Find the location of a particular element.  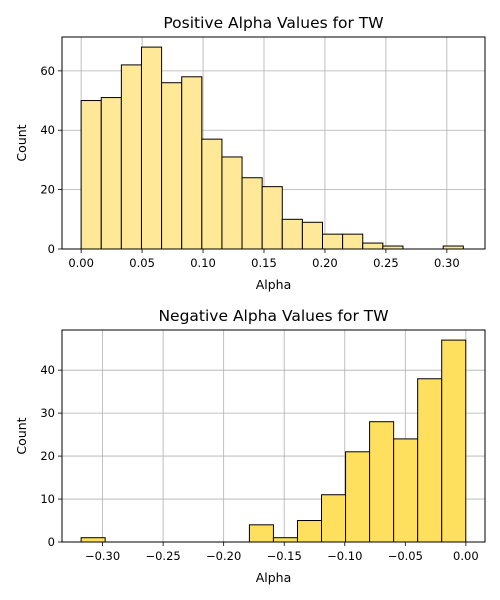

x-tick-label: 0.05 is located at coordinates (142, 263).